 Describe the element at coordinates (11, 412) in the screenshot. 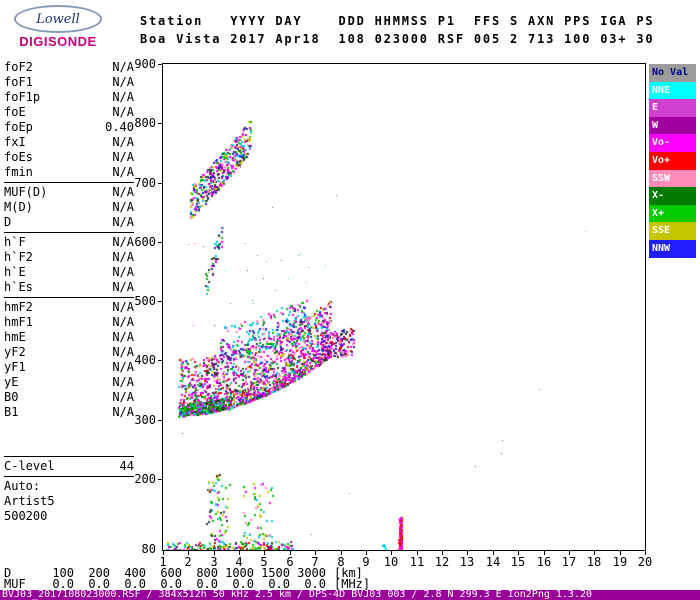

I see `param-label: B1` at that location.